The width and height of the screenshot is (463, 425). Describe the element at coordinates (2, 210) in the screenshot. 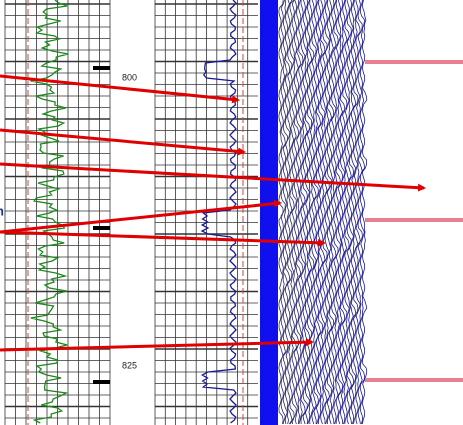

I see `edge-text: n` at that location.